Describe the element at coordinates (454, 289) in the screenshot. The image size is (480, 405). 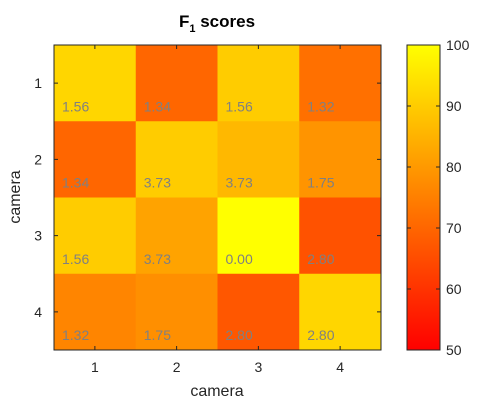
I see `colorbar-tick-label: 60` at that location.